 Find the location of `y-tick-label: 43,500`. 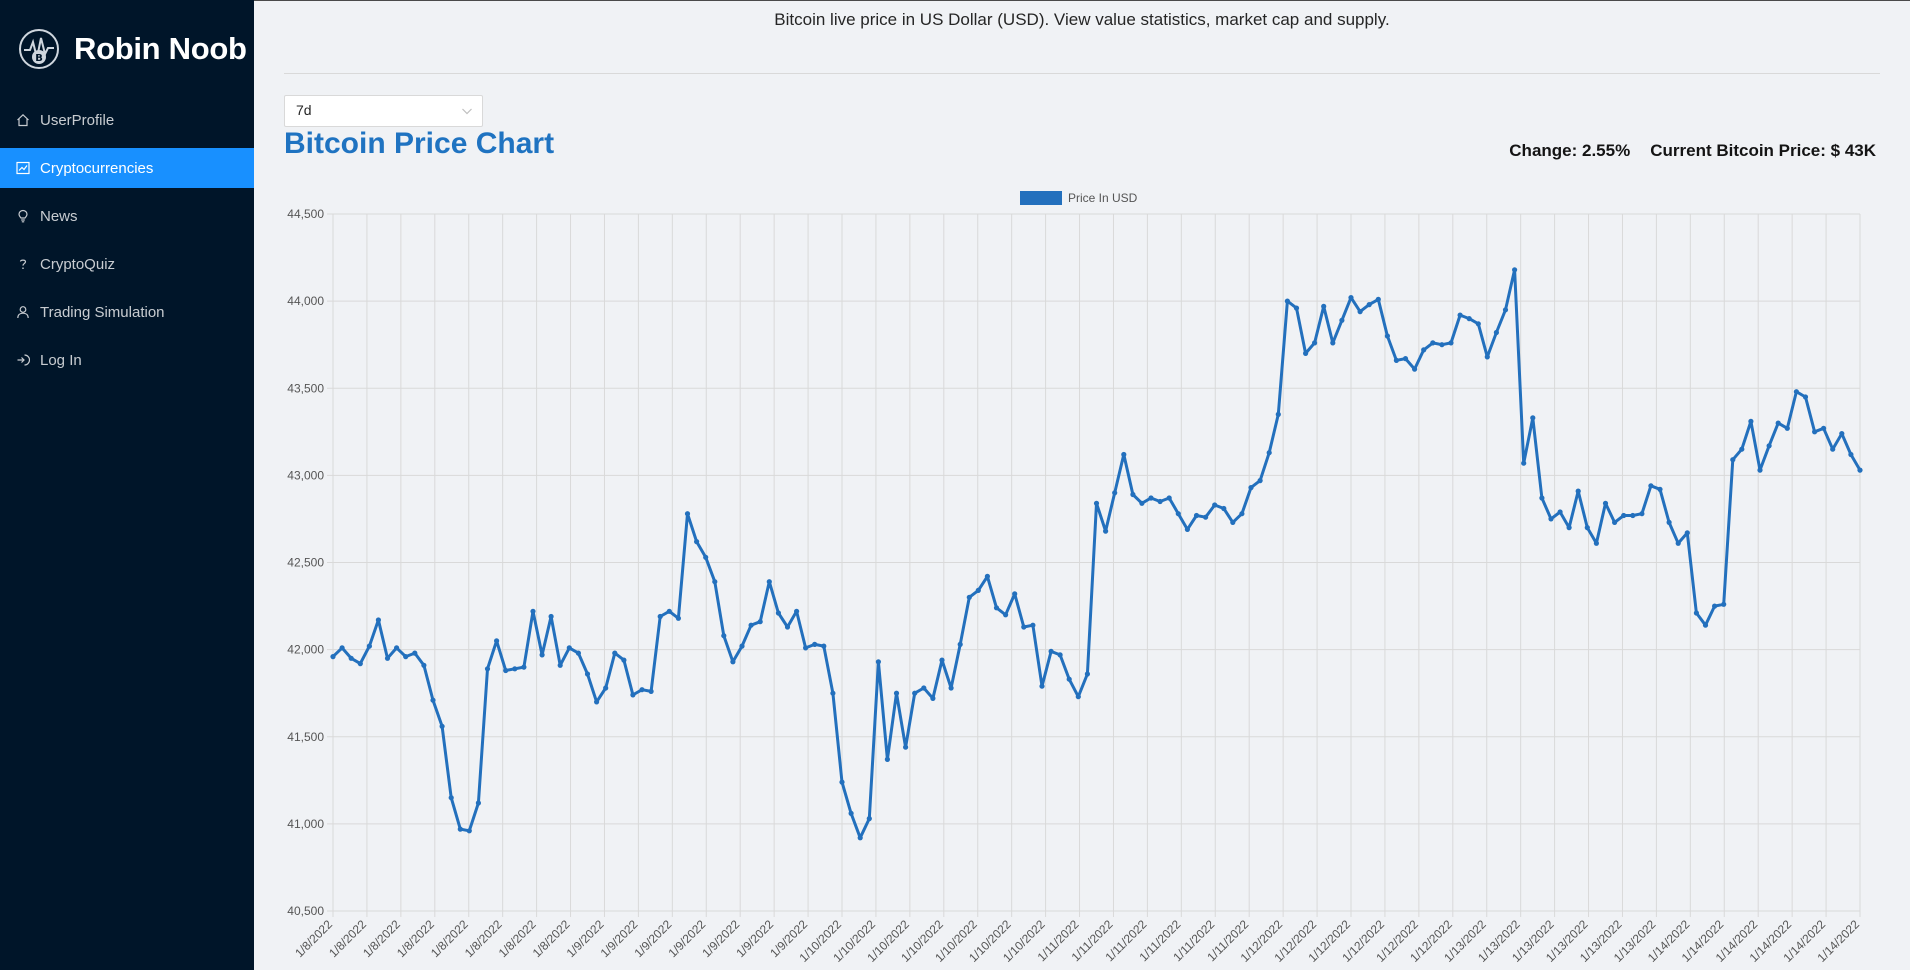

y-tick-label: 43,500 is located at coordinates (305, 388).